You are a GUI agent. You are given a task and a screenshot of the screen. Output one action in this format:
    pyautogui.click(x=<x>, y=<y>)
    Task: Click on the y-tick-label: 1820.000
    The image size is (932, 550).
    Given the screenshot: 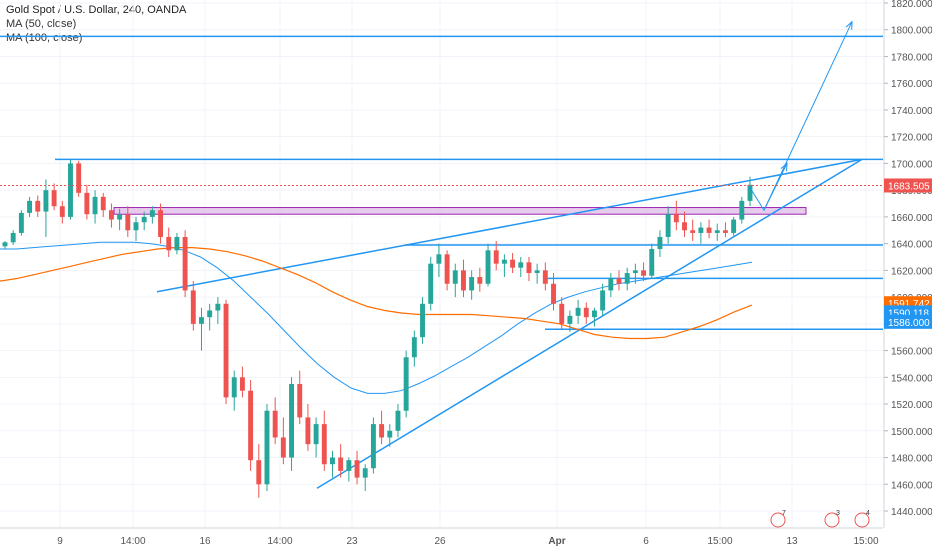 What is the action you would take?
    pyautogui.click(x=911, y=5)
    